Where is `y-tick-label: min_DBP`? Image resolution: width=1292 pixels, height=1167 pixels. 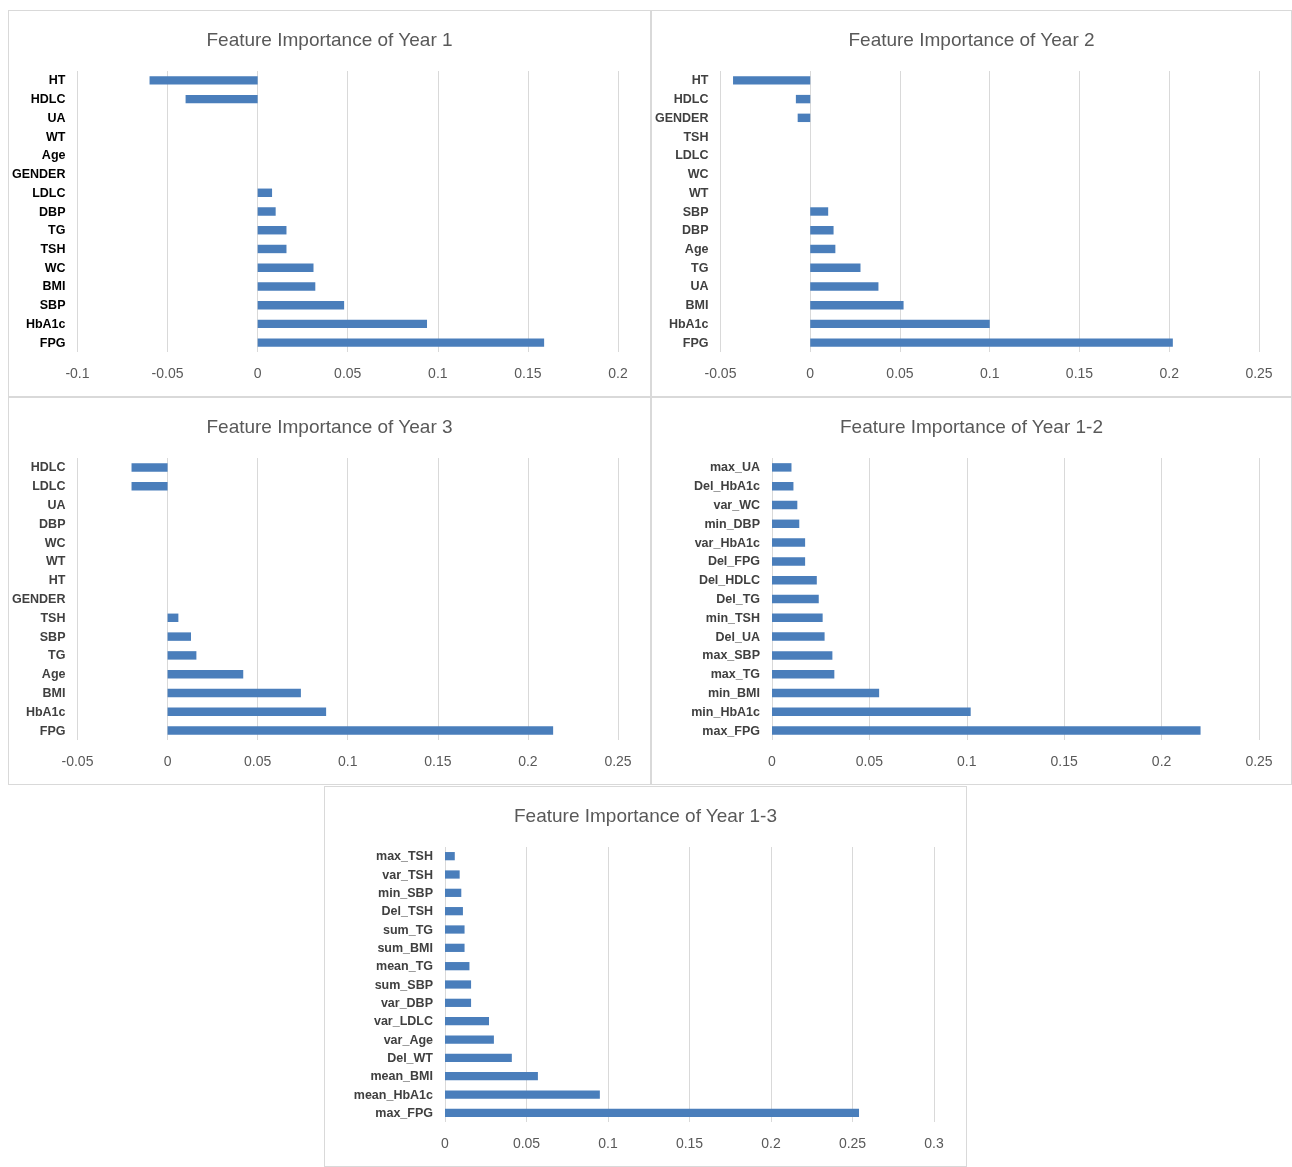
y-tick-label: min_DBP is located at coordinates (732, 523).